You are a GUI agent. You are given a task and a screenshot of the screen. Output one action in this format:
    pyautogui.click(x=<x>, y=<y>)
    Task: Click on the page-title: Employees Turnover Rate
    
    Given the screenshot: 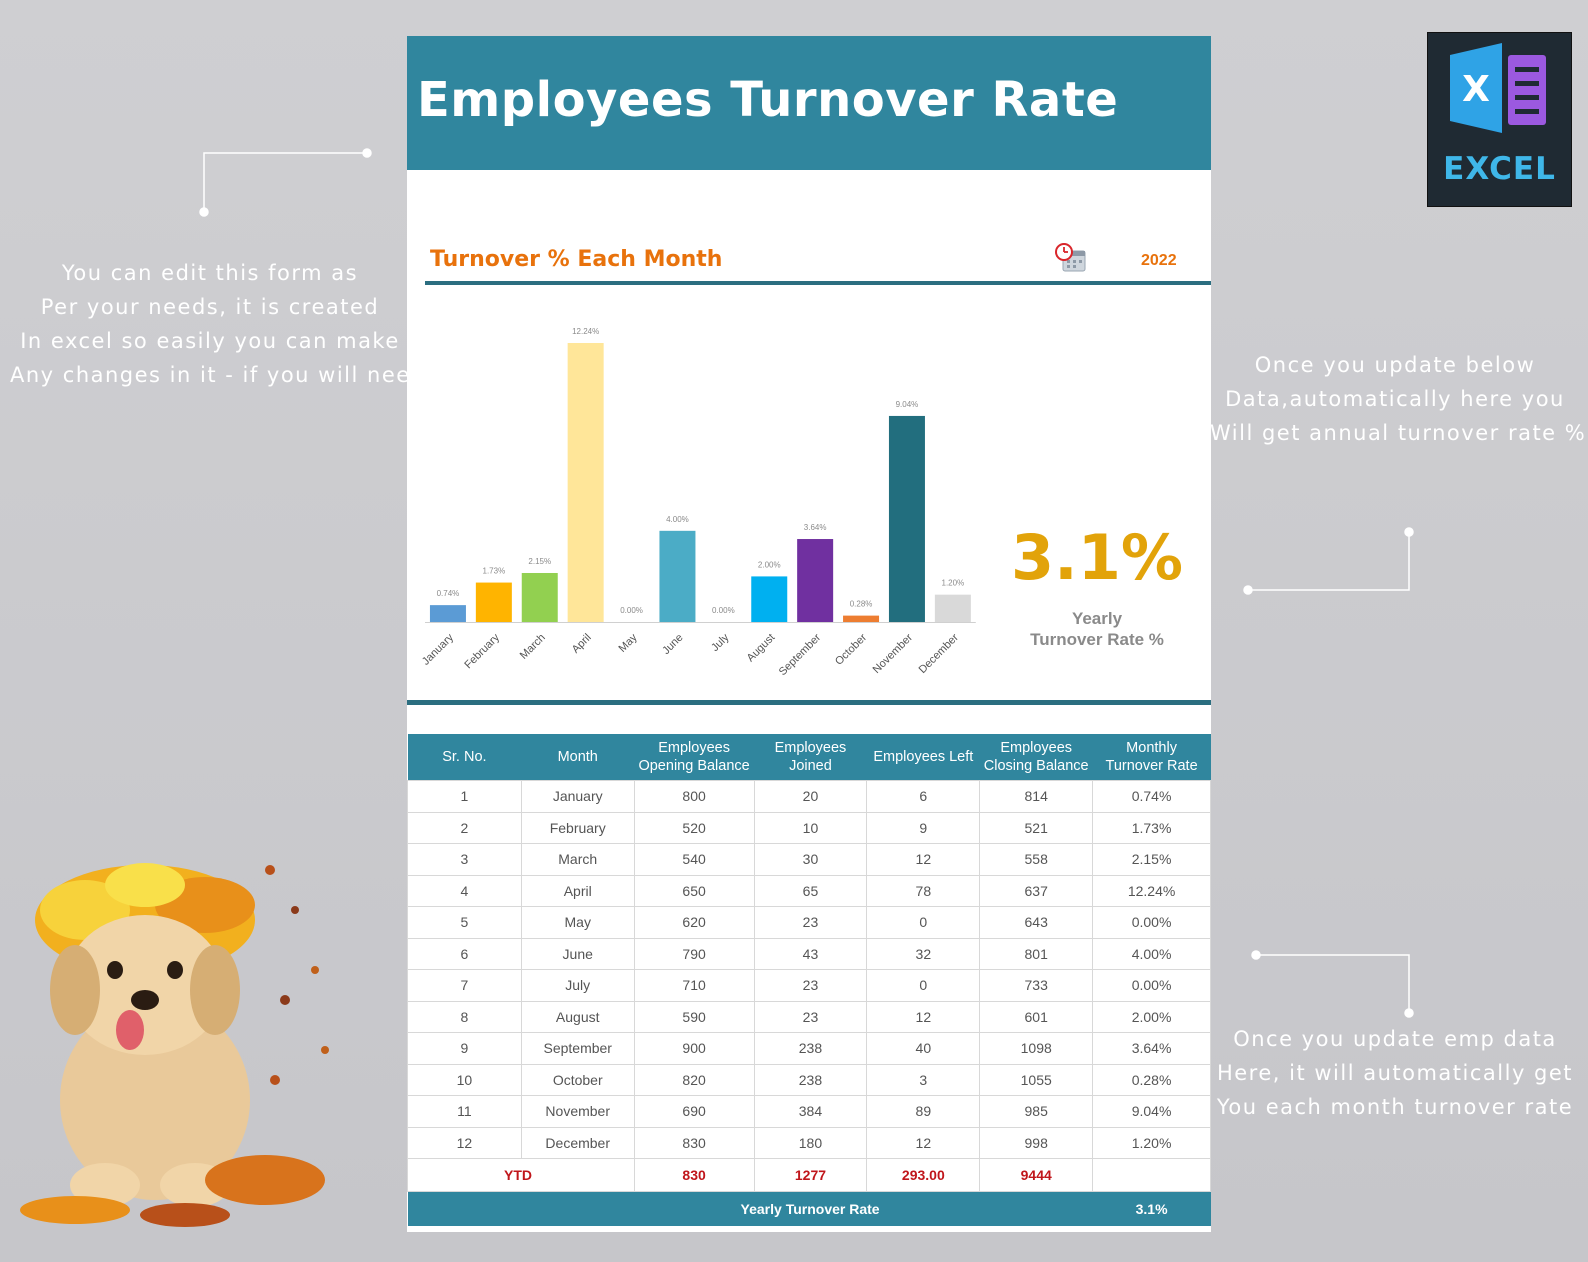 What is the action you would take?
    pyautogui.click(x=768, y=100)
    